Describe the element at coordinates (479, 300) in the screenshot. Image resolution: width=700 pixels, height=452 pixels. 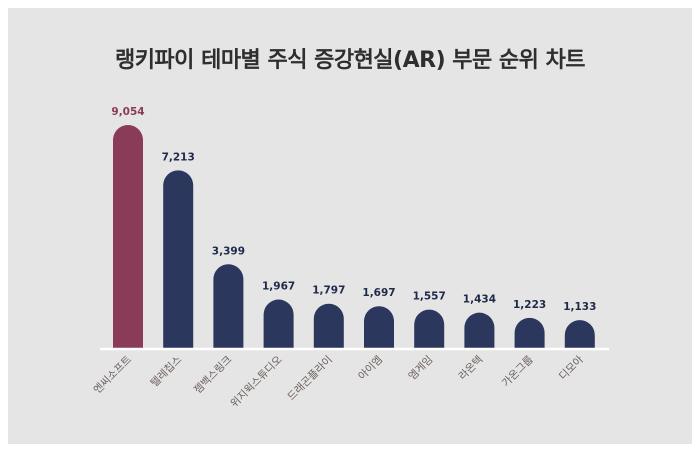
I see `data-label: 1,434` at that location.